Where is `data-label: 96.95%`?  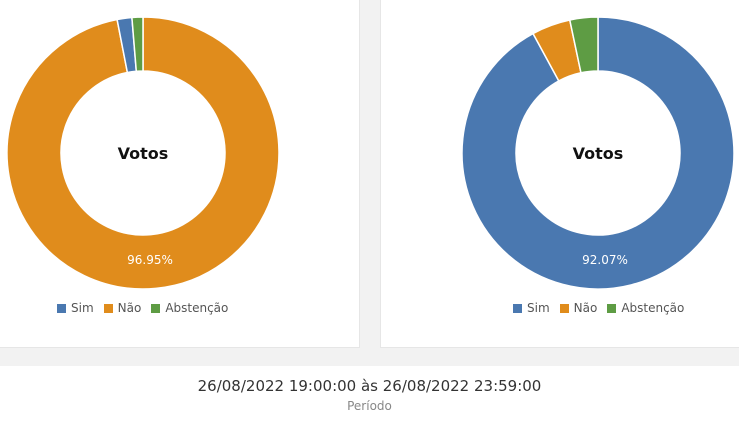 data-label: 96.95% is located at coordinates (150, 260).